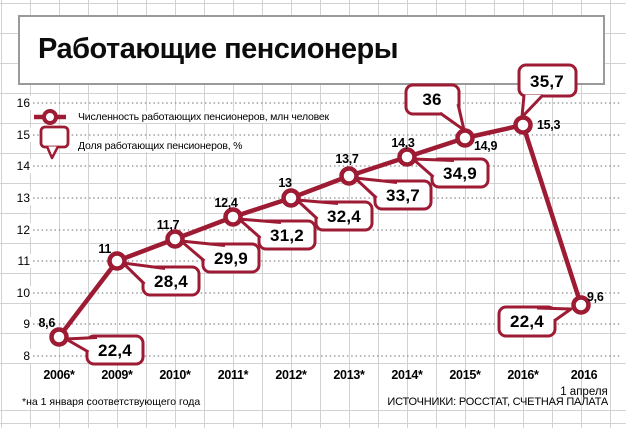 This screenshot has width=626, height=428. I want to click on y-tick-label: 9, so click(26, 324).